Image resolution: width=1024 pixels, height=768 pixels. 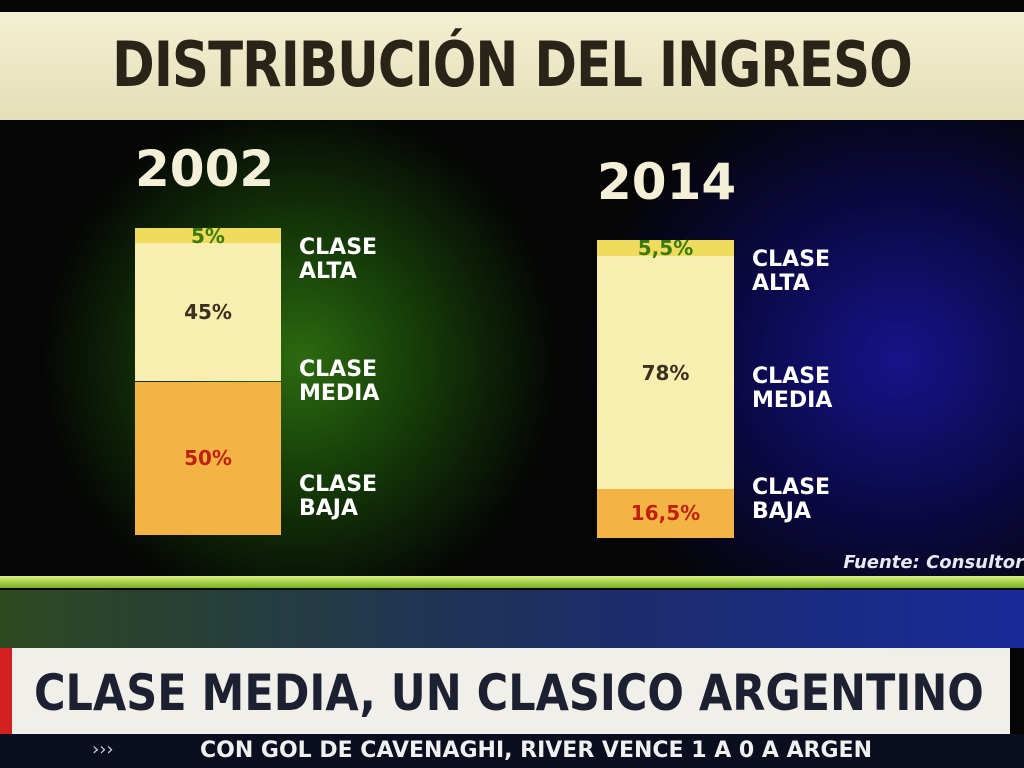 I want to click on lower-band, so click(x=512, y=619).